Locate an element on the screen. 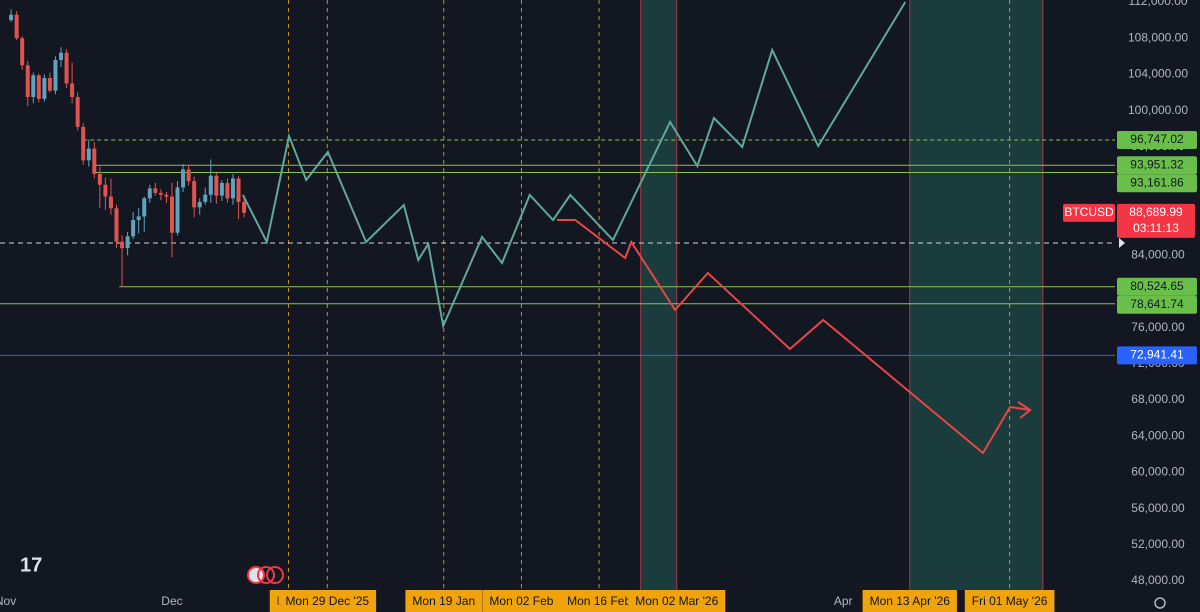  x-tick-label: Fri 01 May '26 is located at coordinates (1010, 601).